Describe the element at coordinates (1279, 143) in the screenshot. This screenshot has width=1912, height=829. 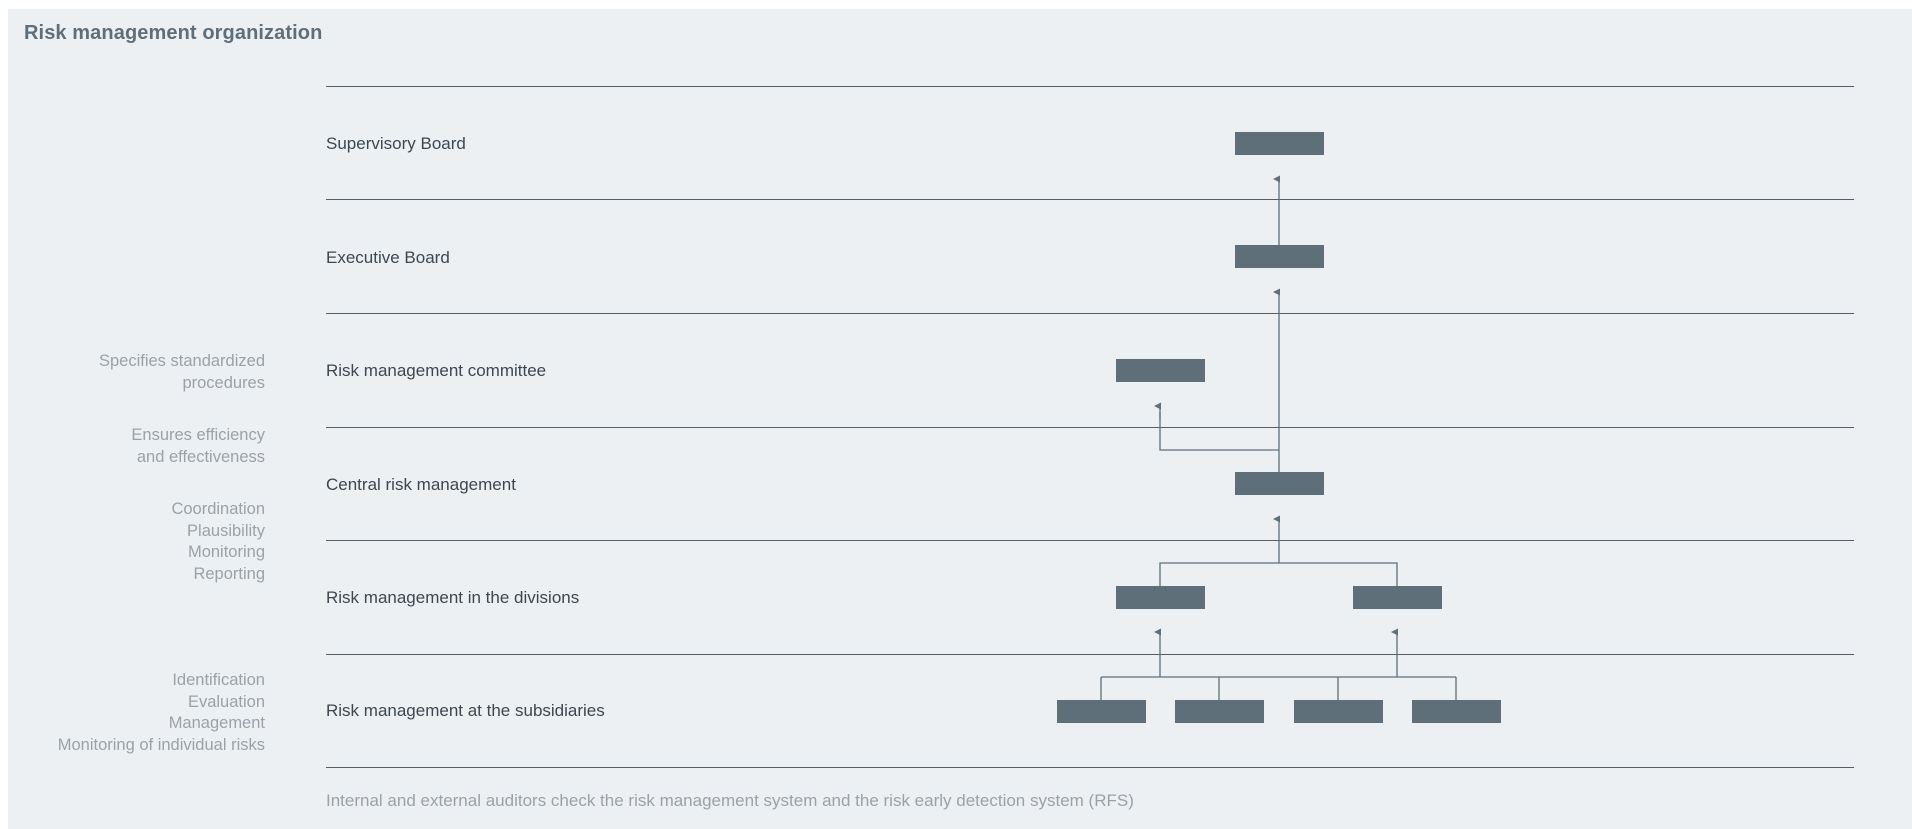
I see `box-supervisory-board` at that location.